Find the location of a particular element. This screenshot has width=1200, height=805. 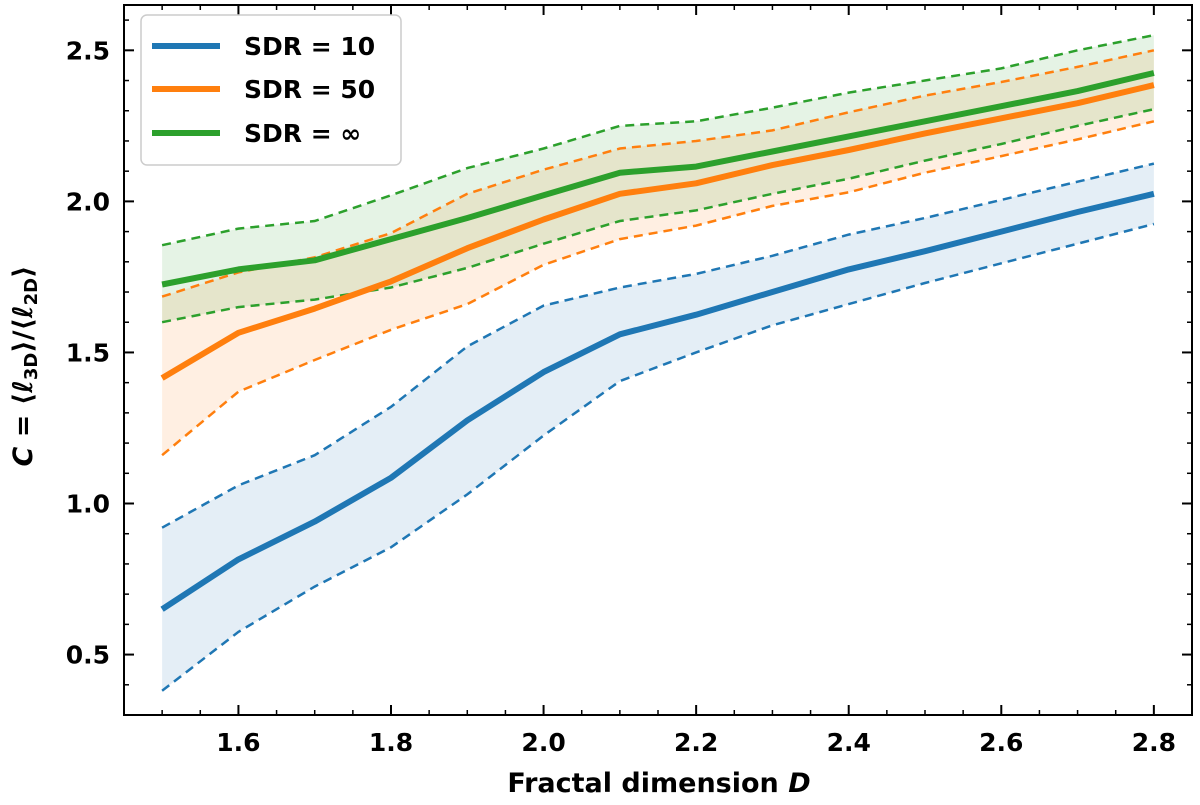

x-tick-label: 2.4 is located at coordinates (849, 742).